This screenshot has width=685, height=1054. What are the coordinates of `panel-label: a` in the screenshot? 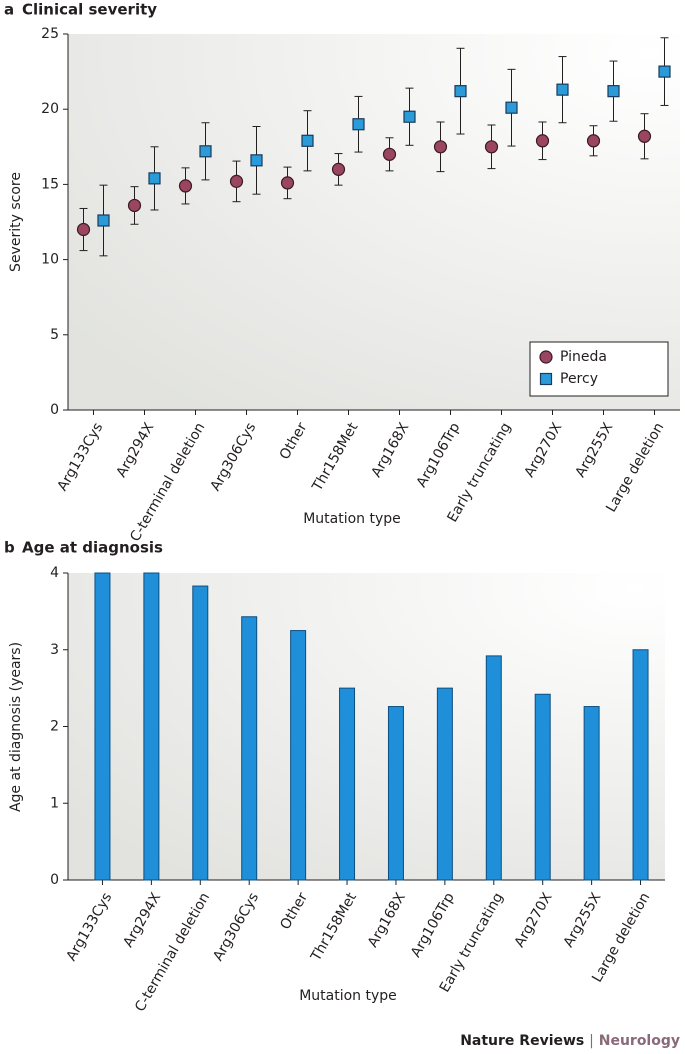 It's located at (9, 10).